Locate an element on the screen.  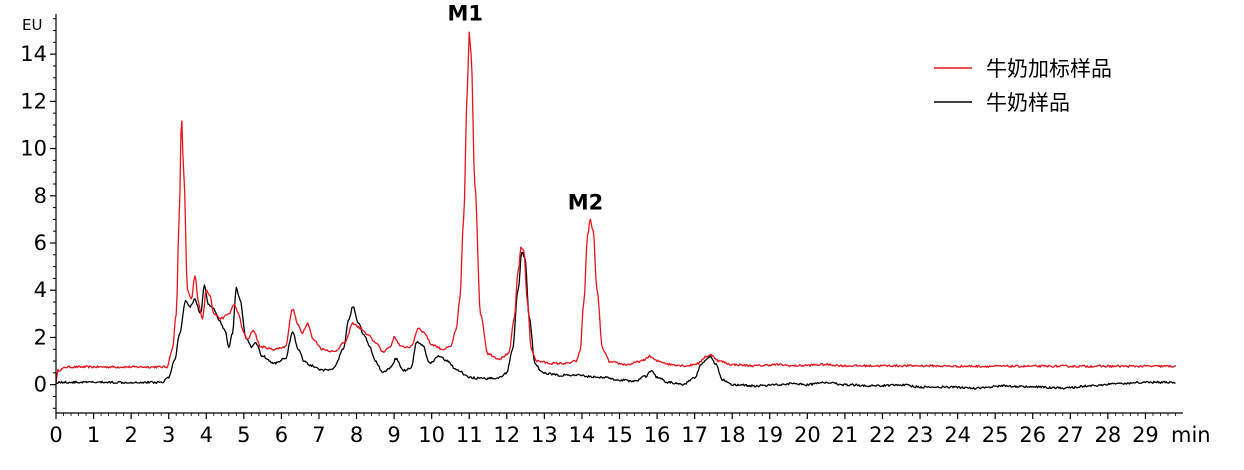
x-tick-label: 9 is located at coordinates (393, 435).